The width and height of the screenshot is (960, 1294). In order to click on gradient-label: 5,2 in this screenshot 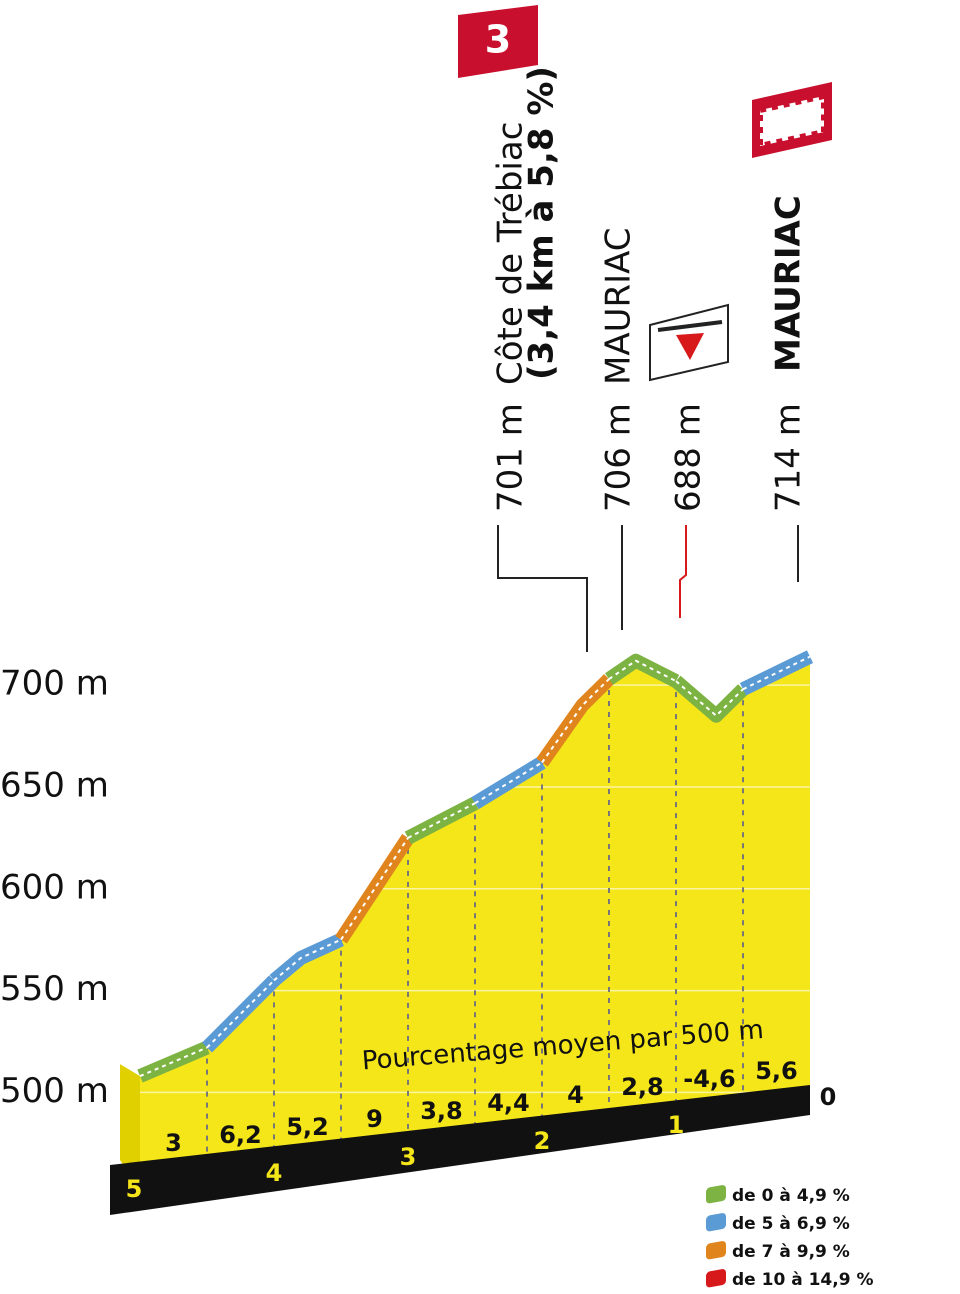, I will do `click(307, 1127)`.